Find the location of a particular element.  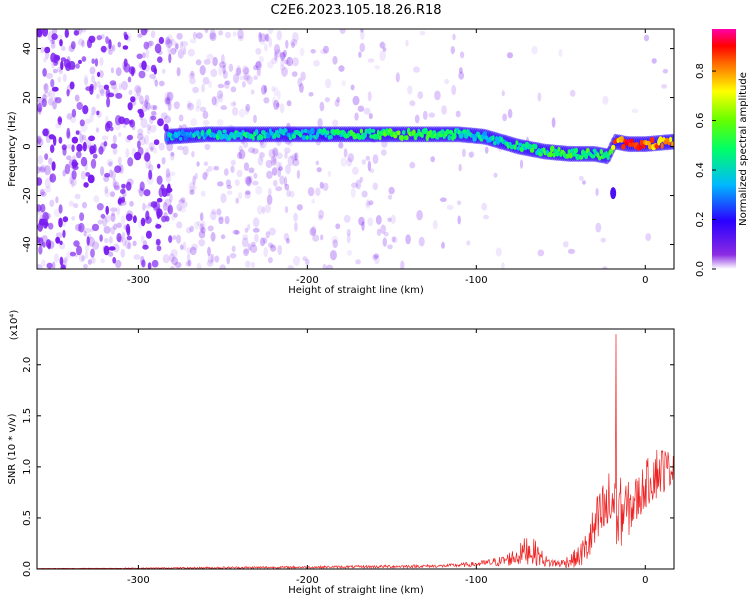

isolated-blob is located at coordinates (613, 193).